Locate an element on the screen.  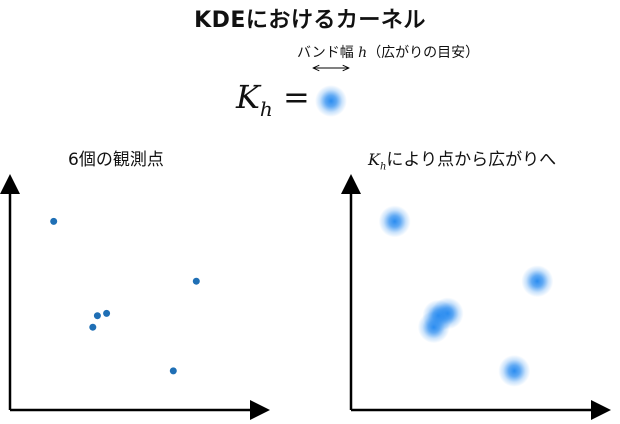
bandwidth-label-suffix: （広がりの目安） is located at coordinates (423, 53).